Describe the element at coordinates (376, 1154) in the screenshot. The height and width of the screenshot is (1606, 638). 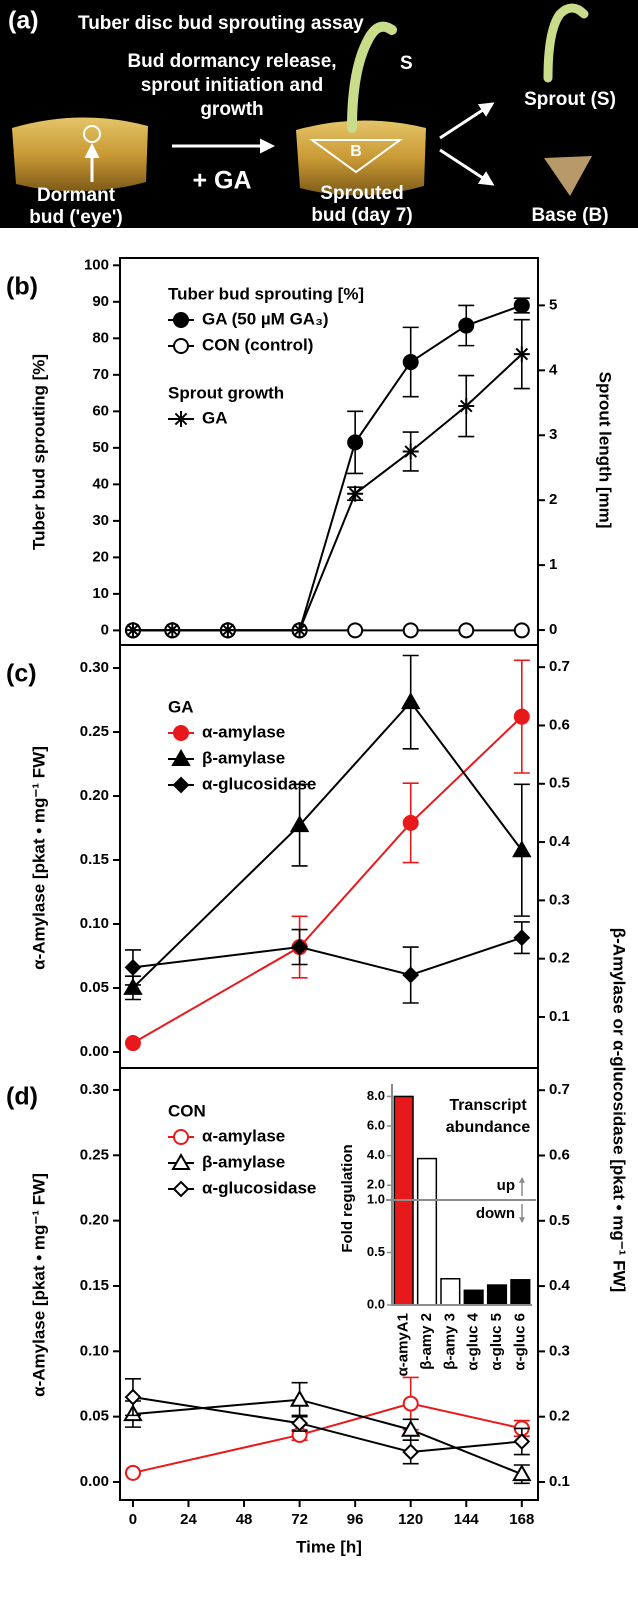
I see `y-tick-label: 4.0` at that location.